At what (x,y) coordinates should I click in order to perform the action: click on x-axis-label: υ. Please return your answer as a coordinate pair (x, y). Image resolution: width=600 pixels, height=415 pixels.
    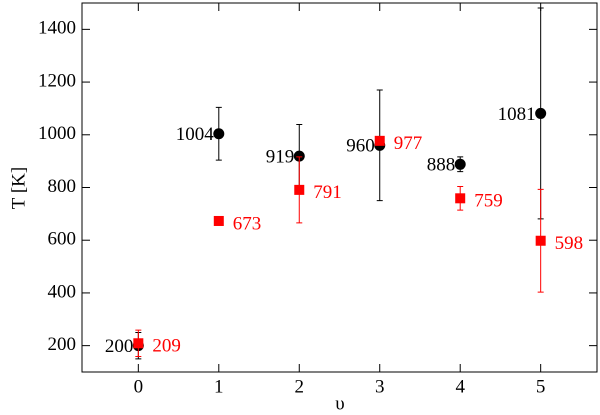
    Looking at the image, I should click on (339, 403).